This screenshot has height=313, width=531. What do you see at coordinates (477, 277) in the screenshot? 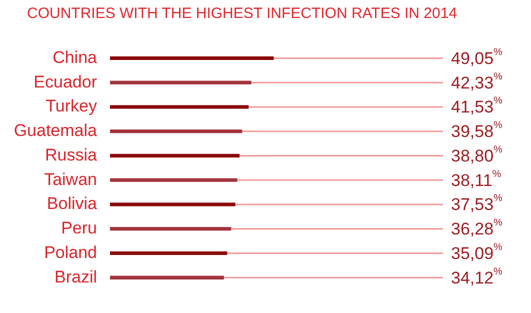
I see `data-label: 34,12%` at bounding box center [477, 277].